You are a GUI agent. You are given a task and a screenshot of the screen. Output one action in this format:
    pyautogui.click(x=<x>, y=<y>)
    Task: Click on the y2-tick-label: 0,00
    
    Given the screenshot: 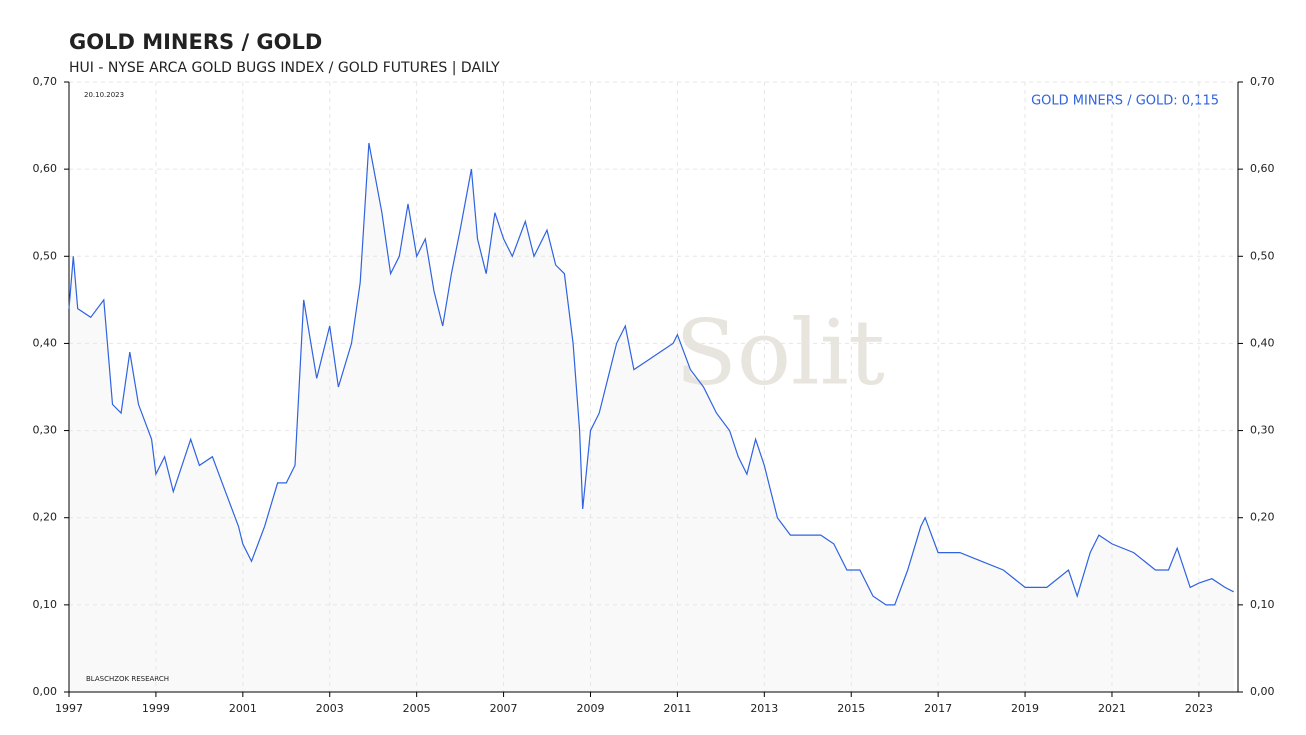 What is the action you would take?
    pyautogui.click(x=1262, y=691)
    